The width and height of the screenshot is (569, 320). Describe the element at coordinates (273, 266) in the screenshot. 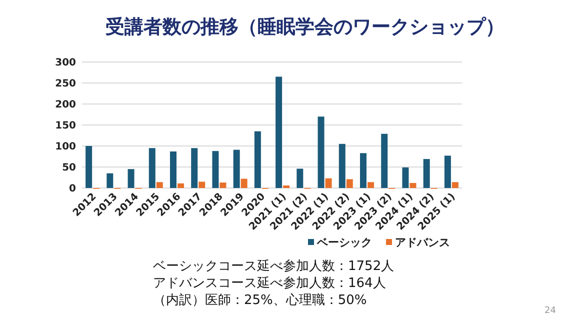

I see `text: ベーシックコース延べ参加人数：1752人` at that location.